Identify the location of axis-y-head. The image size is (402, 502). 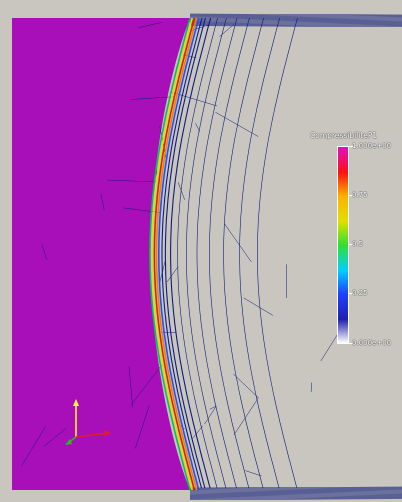
(76, 402).